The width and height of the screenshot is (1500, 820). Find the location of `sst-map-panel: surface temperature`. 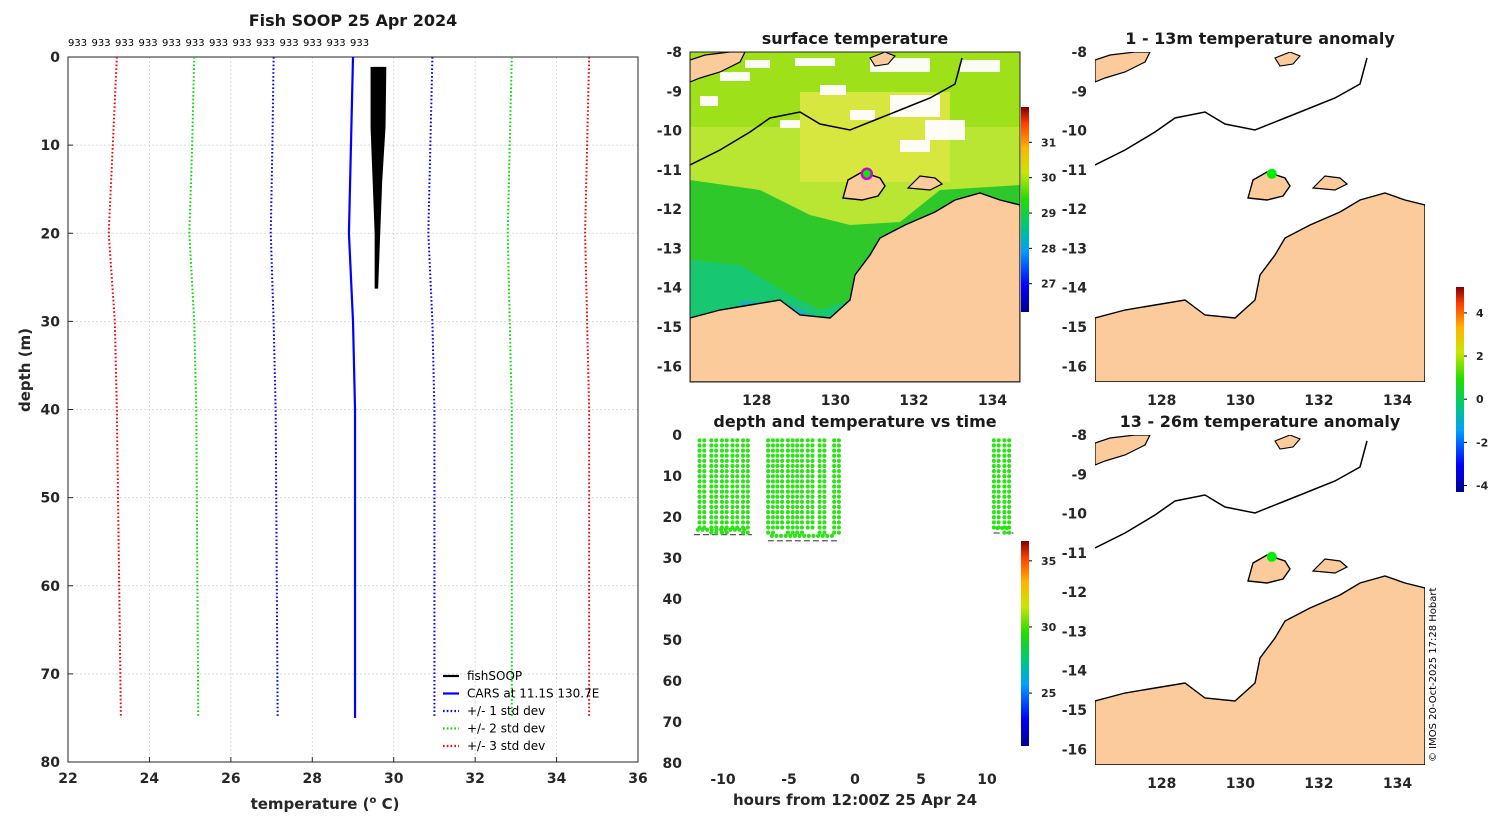

sst-map-panel: surface temperature is located at coordinates (857, 219).